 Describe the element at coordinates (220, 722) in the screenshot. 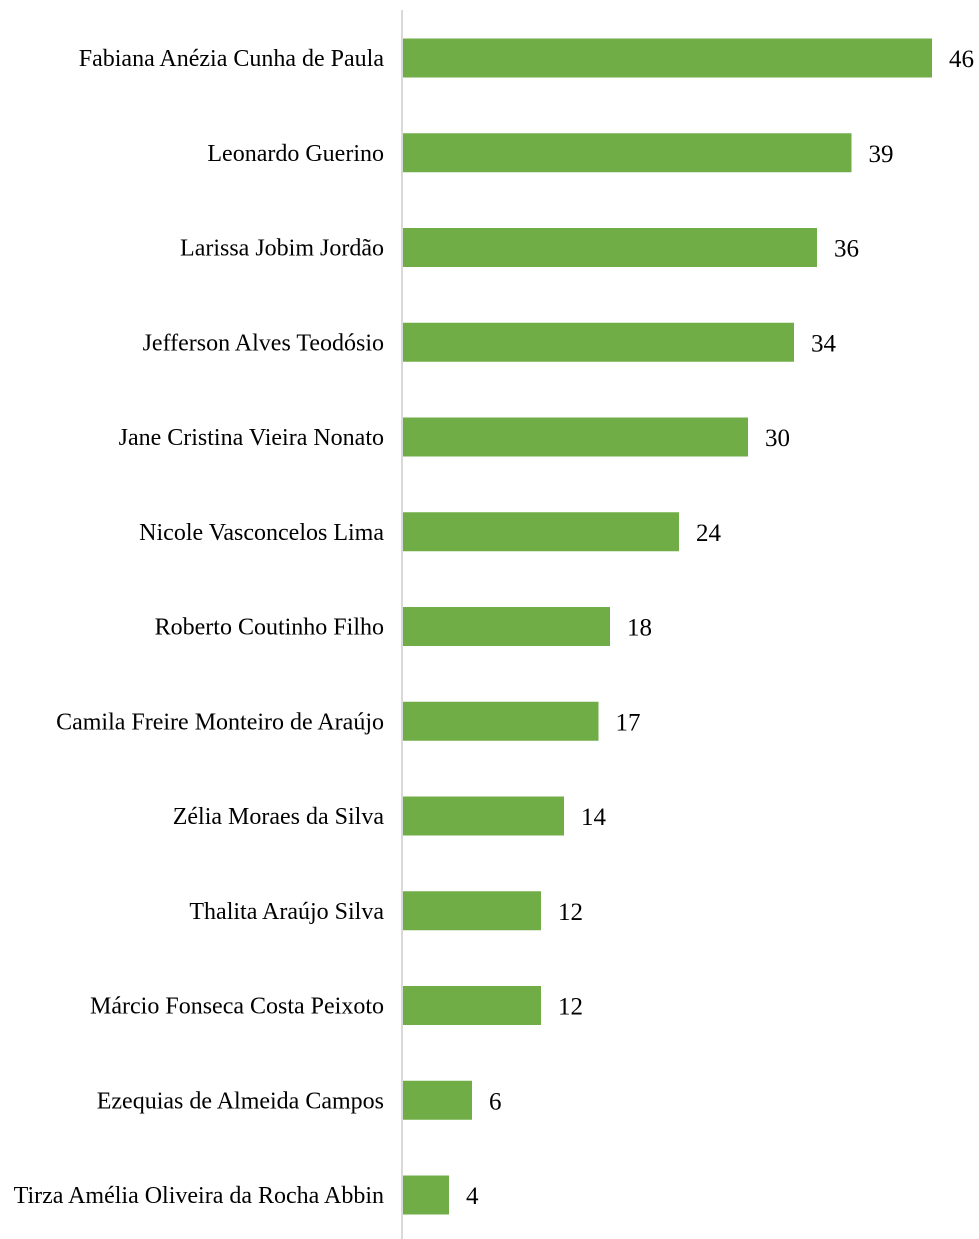

I see `category-label: Camila Freire Monteiro de Araújo` at that location.